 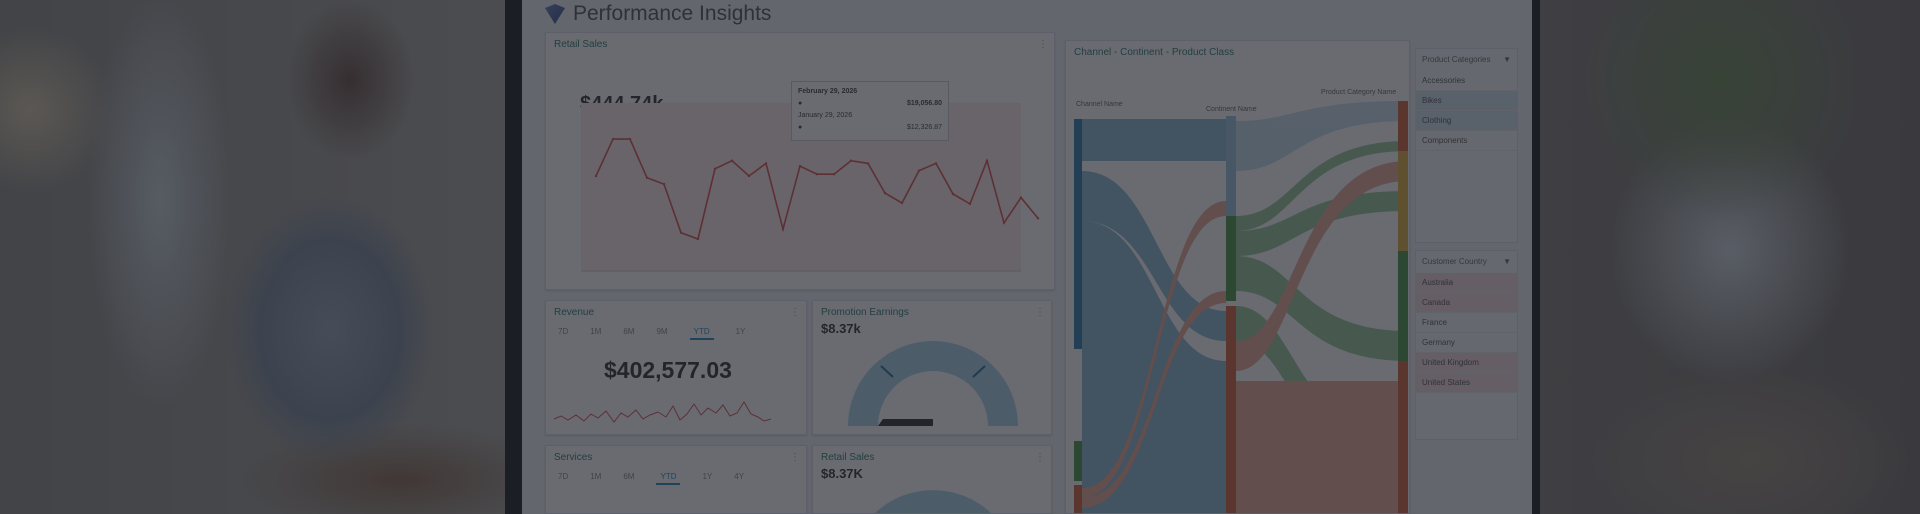 What do you see at coordinates (573, 457) in the screenshot?
I see `card-title: Services` at bounding box center [573, 457].